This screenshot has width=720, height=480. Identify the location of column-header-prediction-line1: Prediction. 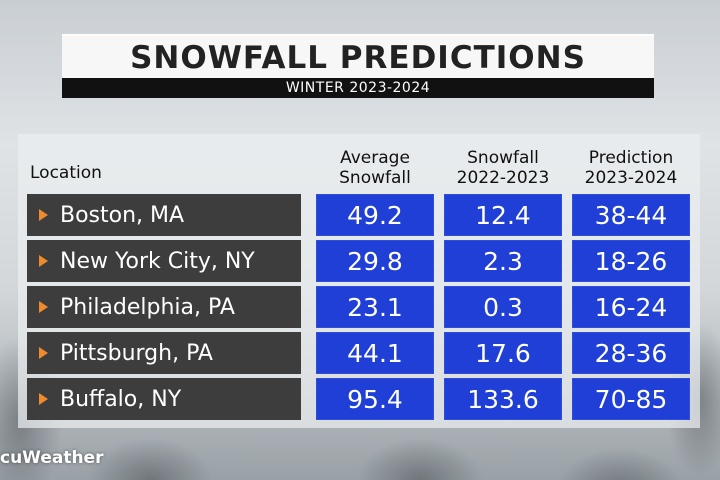
(631, 158).